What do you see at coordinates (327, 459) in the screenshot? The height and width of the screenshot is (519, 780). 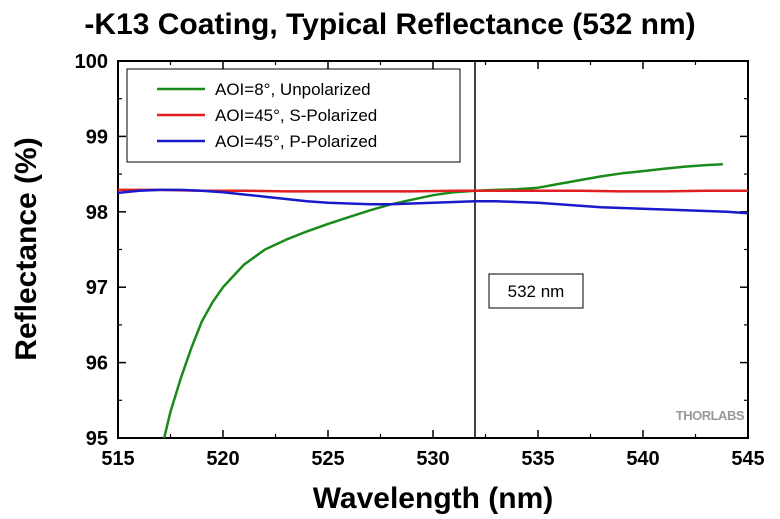 I see `x-tick-label: 525` at bounding box center [327, 459].